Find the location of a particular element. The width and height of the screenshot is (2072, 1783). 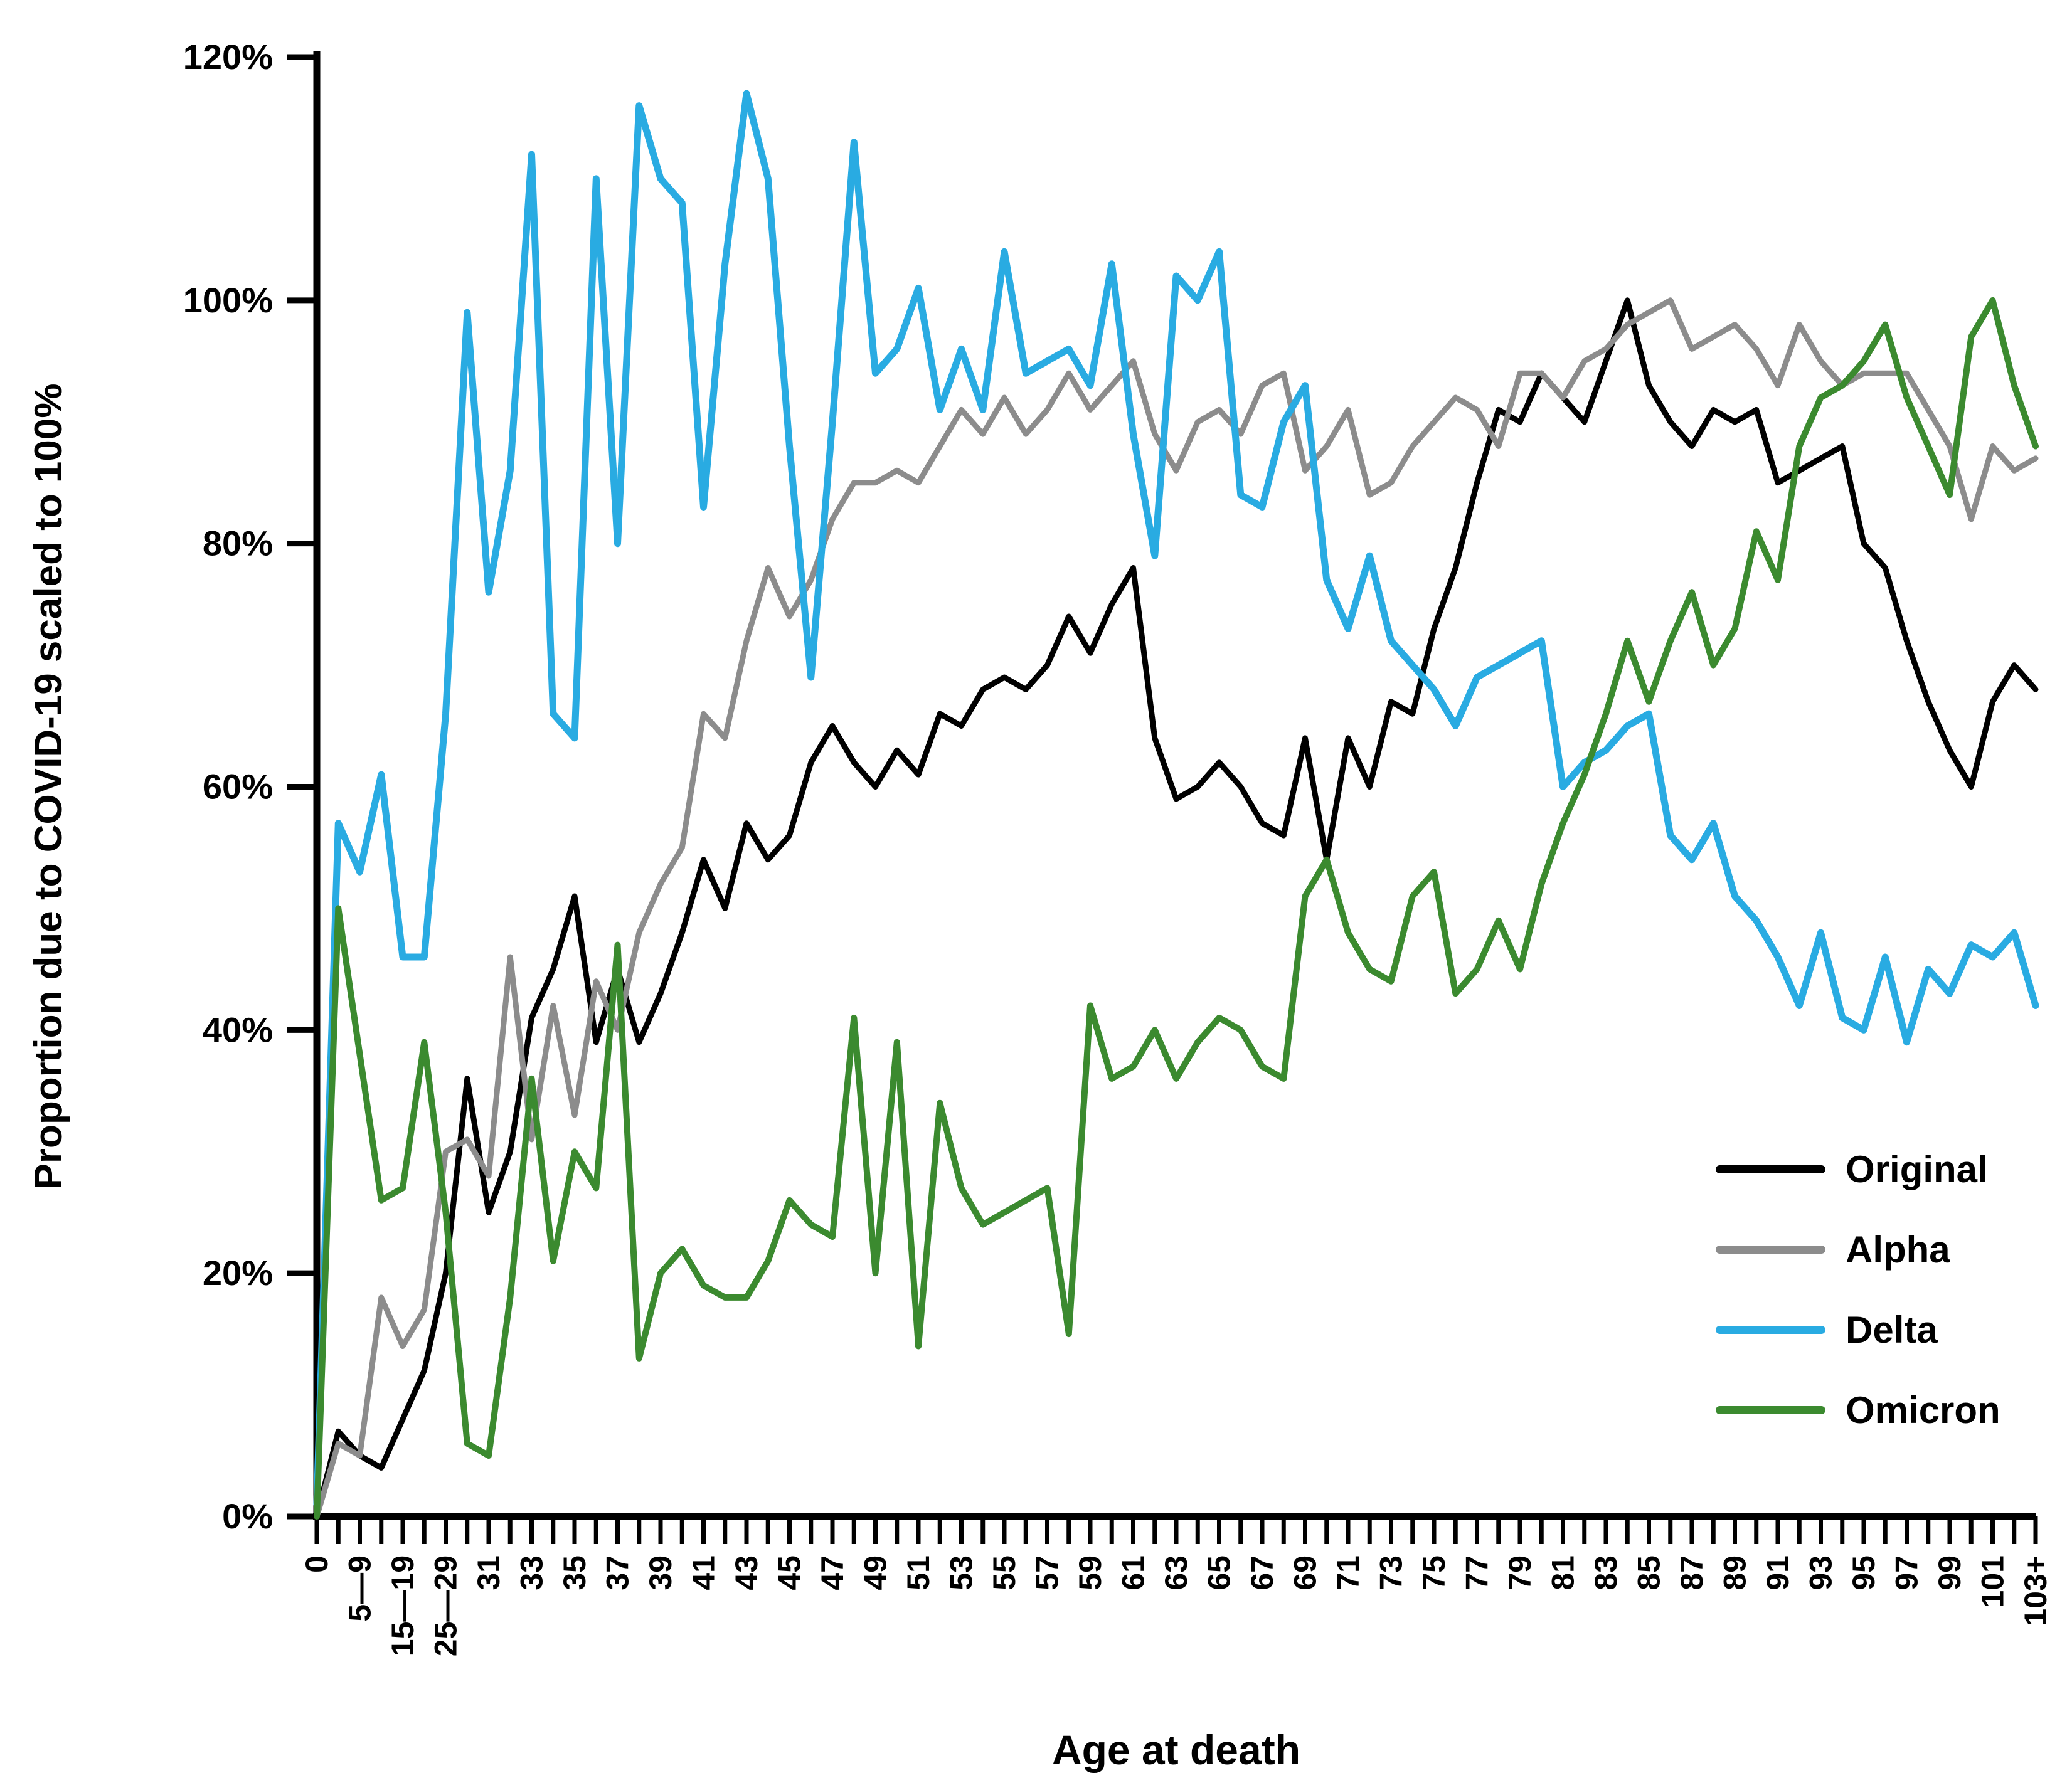

x-tick-label: 83 is located at coordinates (1605, 1572).